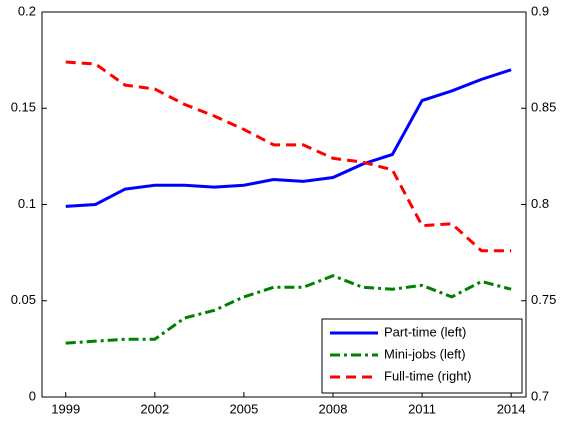 The width and height of the screenshot is (574, 423). I want to click on y-tick-label: 0.05, so click(23, 299).